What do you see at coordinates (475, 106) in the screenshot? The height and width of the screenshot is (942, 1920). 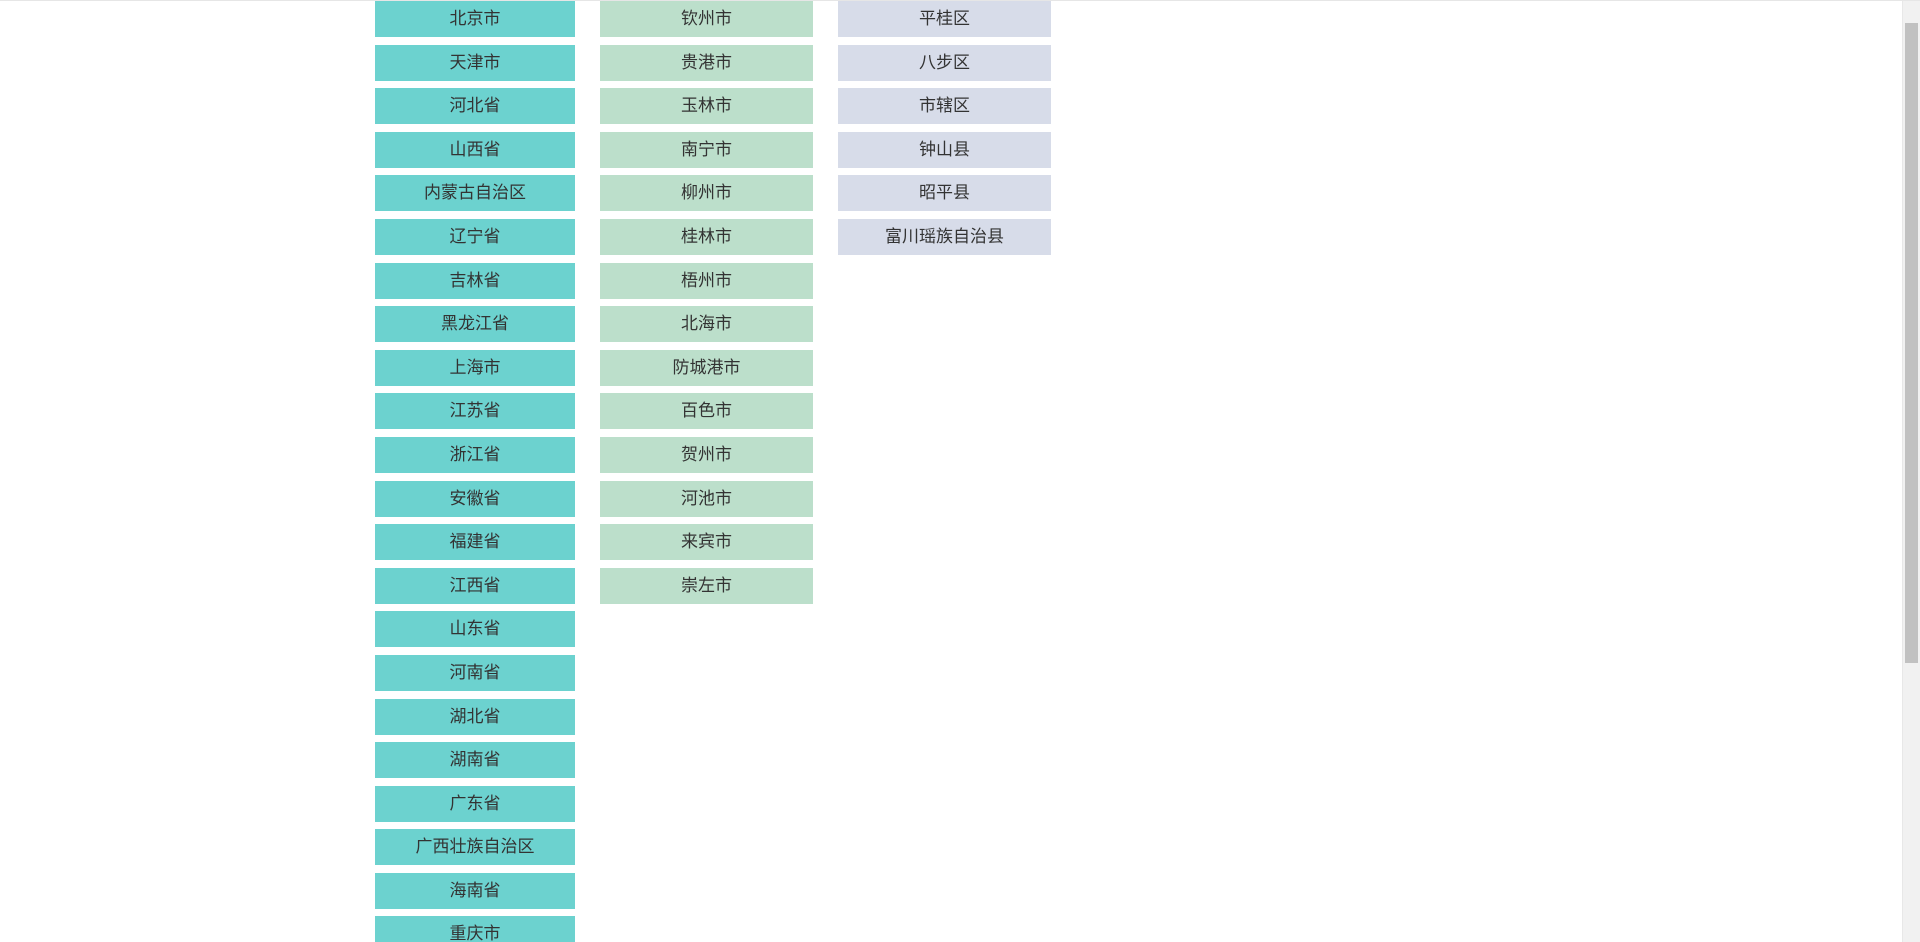 I see `province-item: 河北省` at bounding box center [475, 106].